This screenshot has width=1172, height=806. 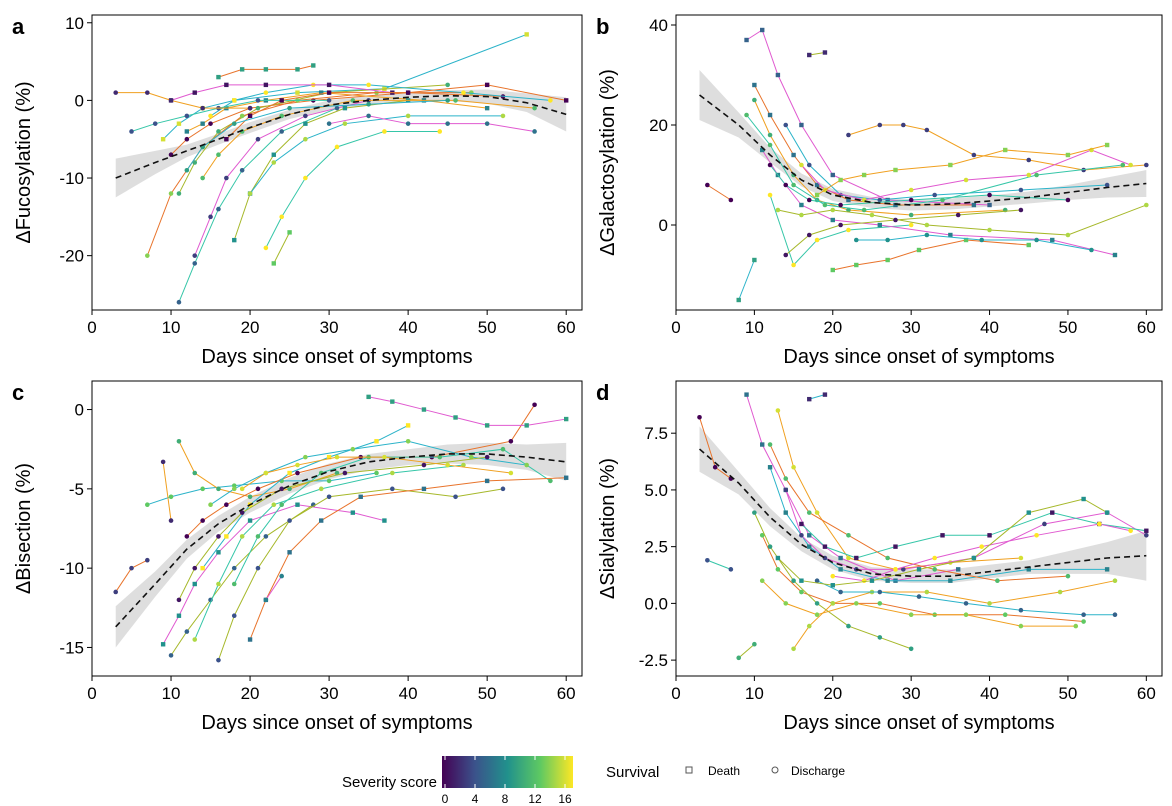 What do you see at coordinates (505, 799) in the screenshot?
I see `colorbar-tick-label: 8` at bounding box center [505, 799].